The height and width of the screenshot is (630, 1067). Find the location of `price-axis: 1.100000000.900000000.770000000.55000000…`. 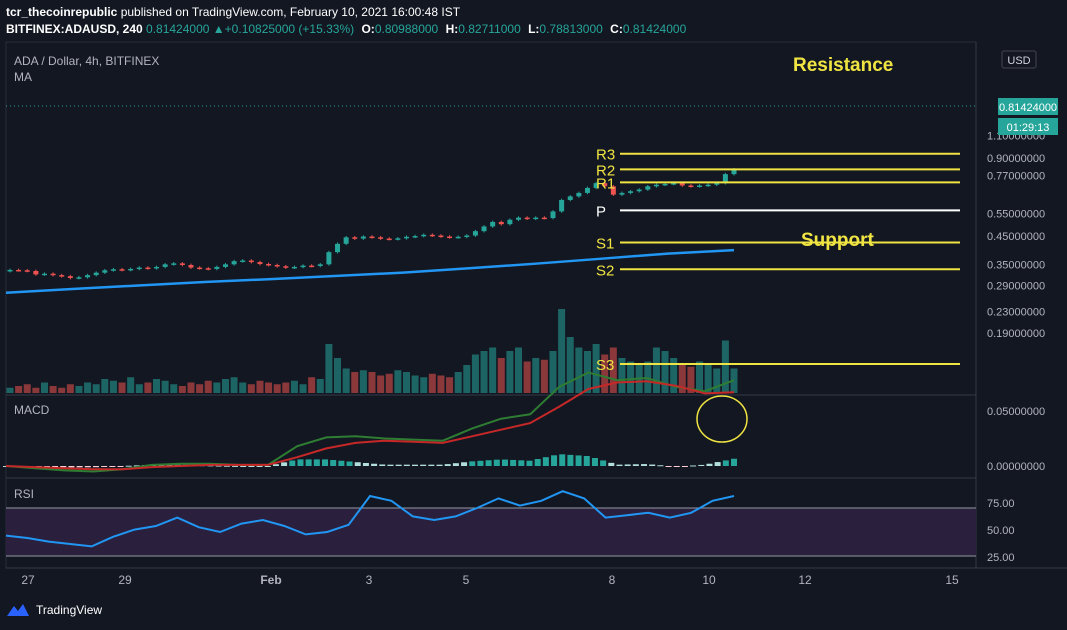

price-axis: 1.100000000.900000000.770000000.55000000… is located at coordinates (1016, 347).